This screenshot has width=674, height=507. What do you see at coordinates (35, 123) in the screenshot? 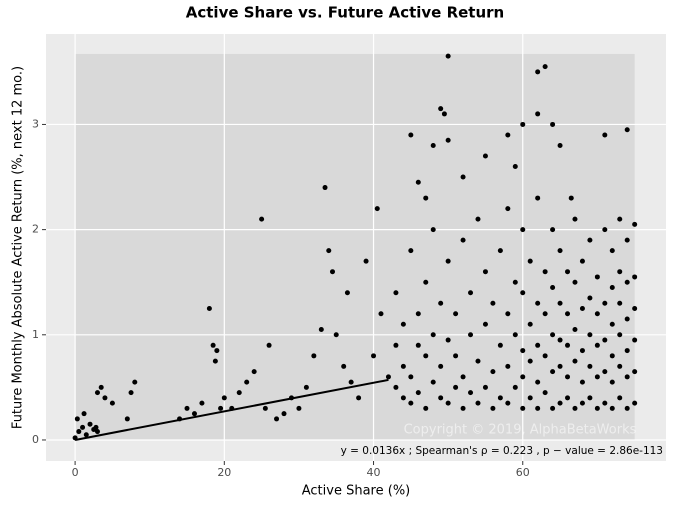
I see `y-tick-label: 3` at bounding box center [35, 123].